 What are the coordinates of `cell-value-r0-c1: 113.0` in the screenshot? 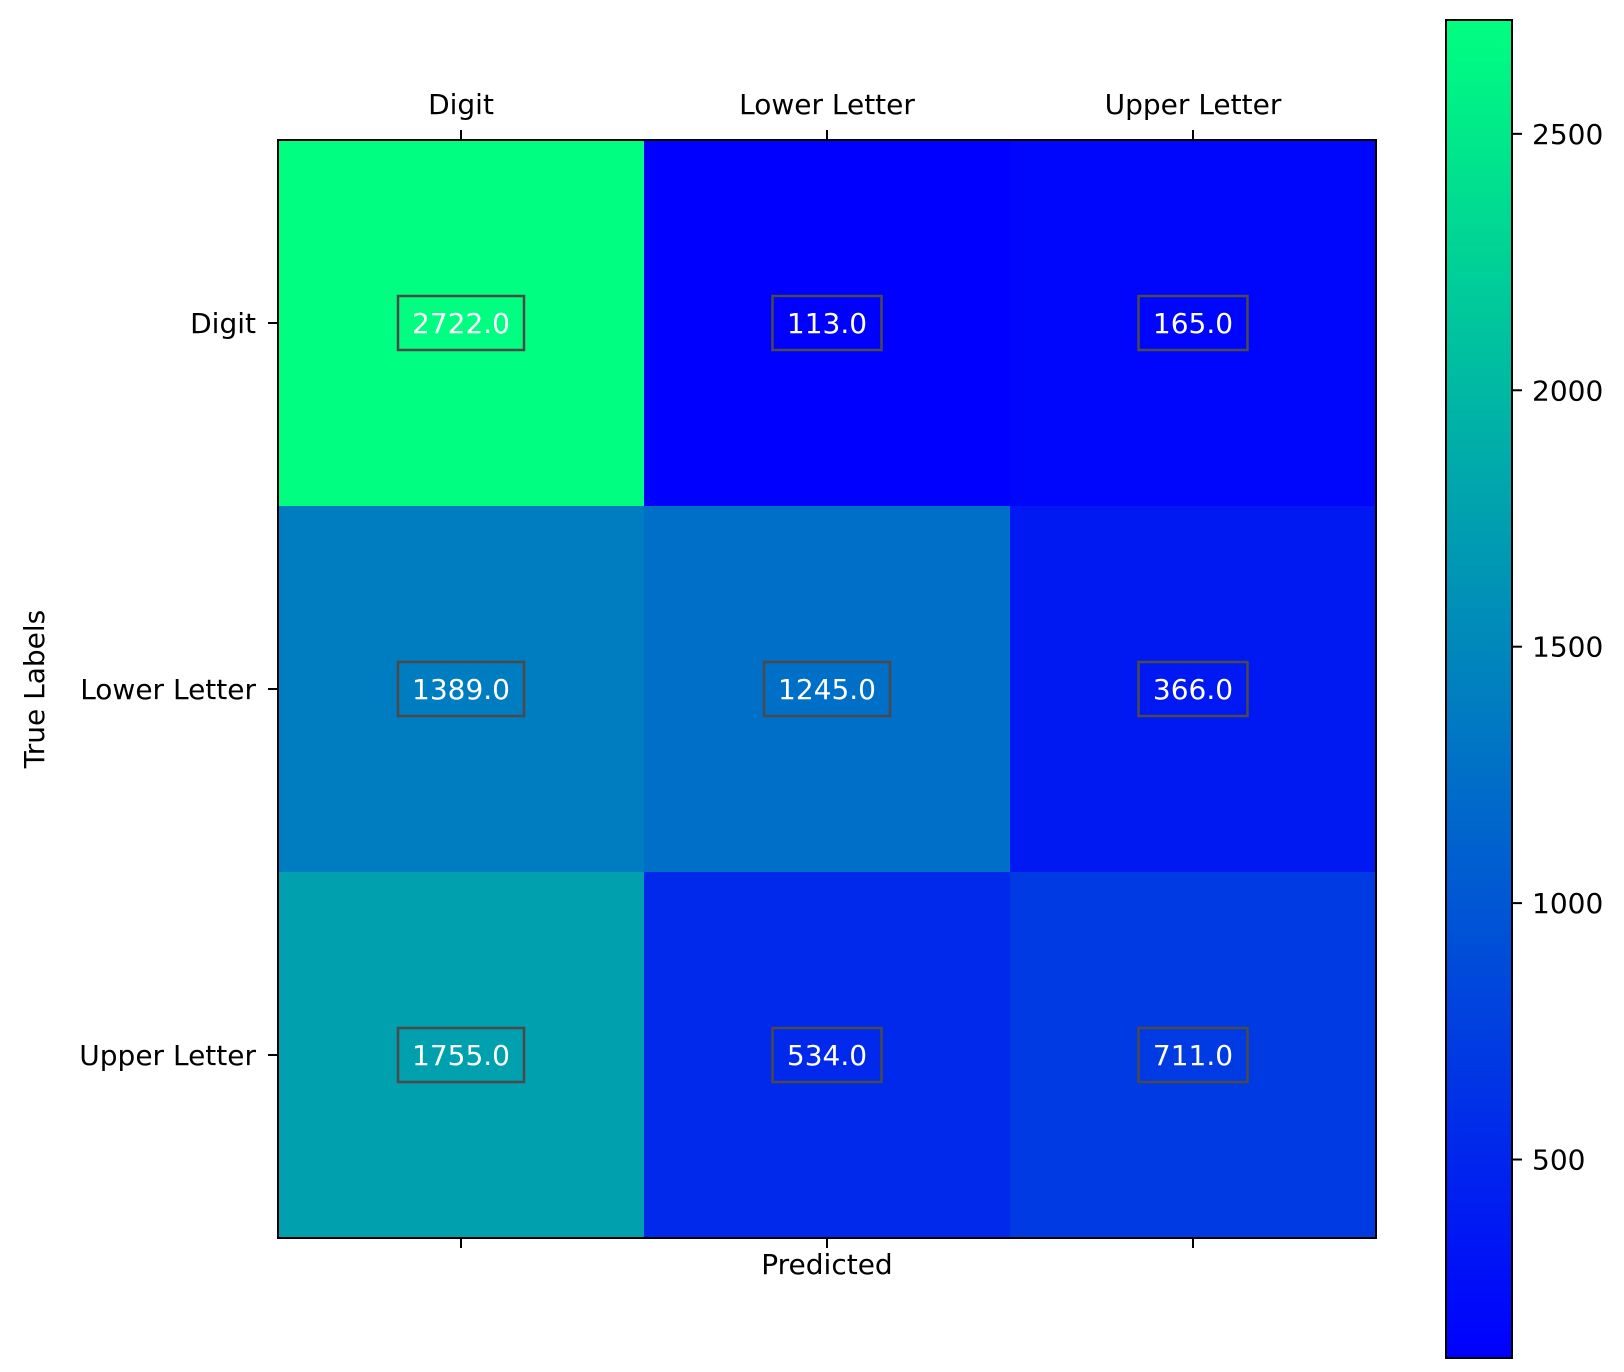 It's located at (827, 323).